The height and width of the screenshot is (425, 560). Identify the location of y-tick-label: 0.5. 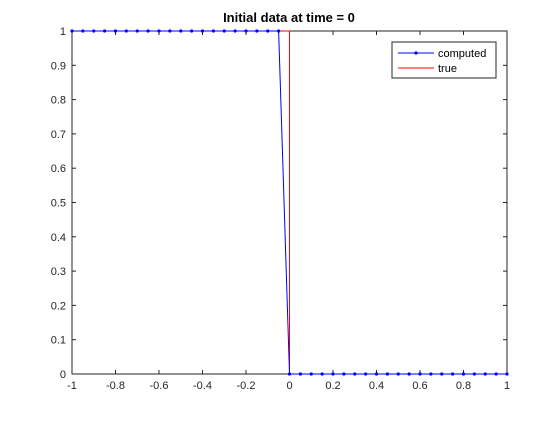
(58, 204).